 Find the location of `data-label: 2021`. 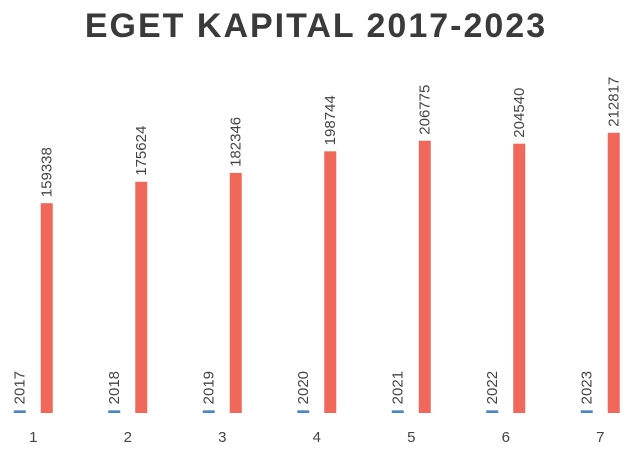

data-label: 2021 is located at coordinates (398, 387).